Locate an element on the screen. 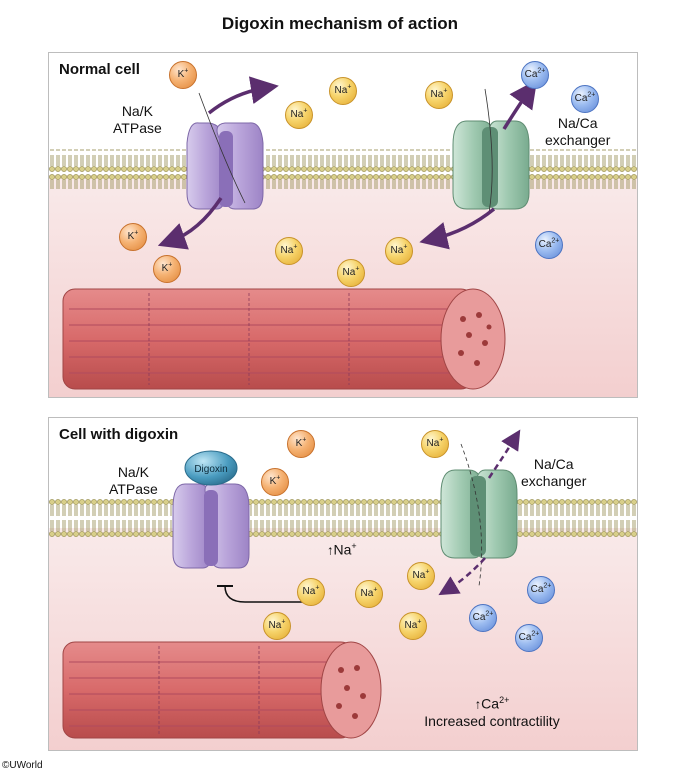 The image size is (680, 775). pump-path-line is located at coordinates (222, 148).